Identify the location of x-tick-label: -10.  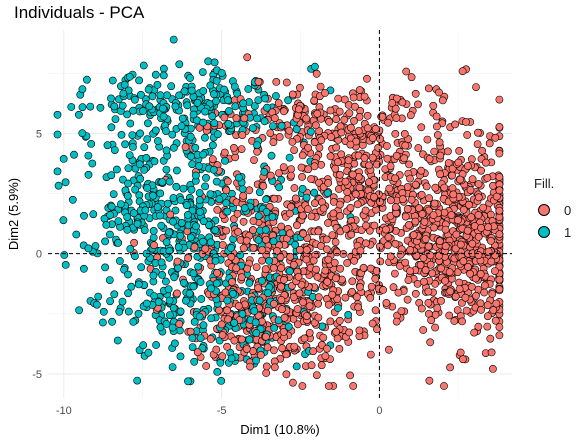
(64, 411).